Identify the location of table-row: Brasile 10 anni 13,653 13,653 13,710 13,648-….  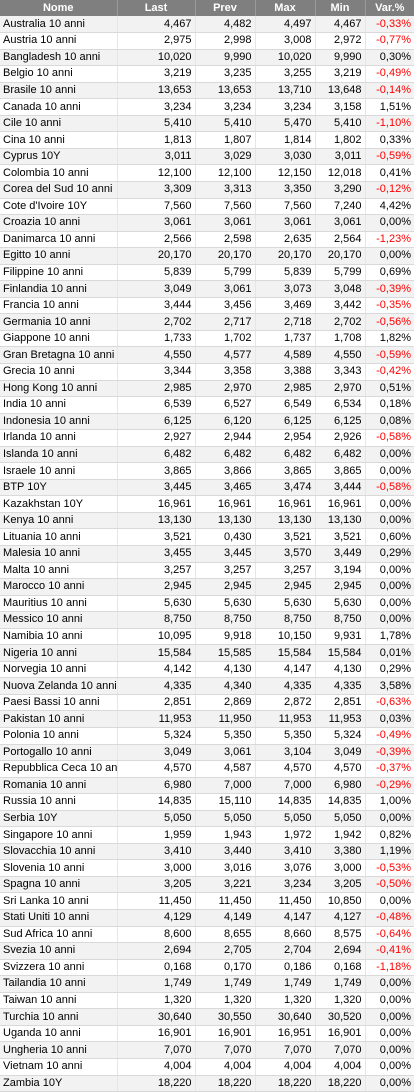
(207, 91).